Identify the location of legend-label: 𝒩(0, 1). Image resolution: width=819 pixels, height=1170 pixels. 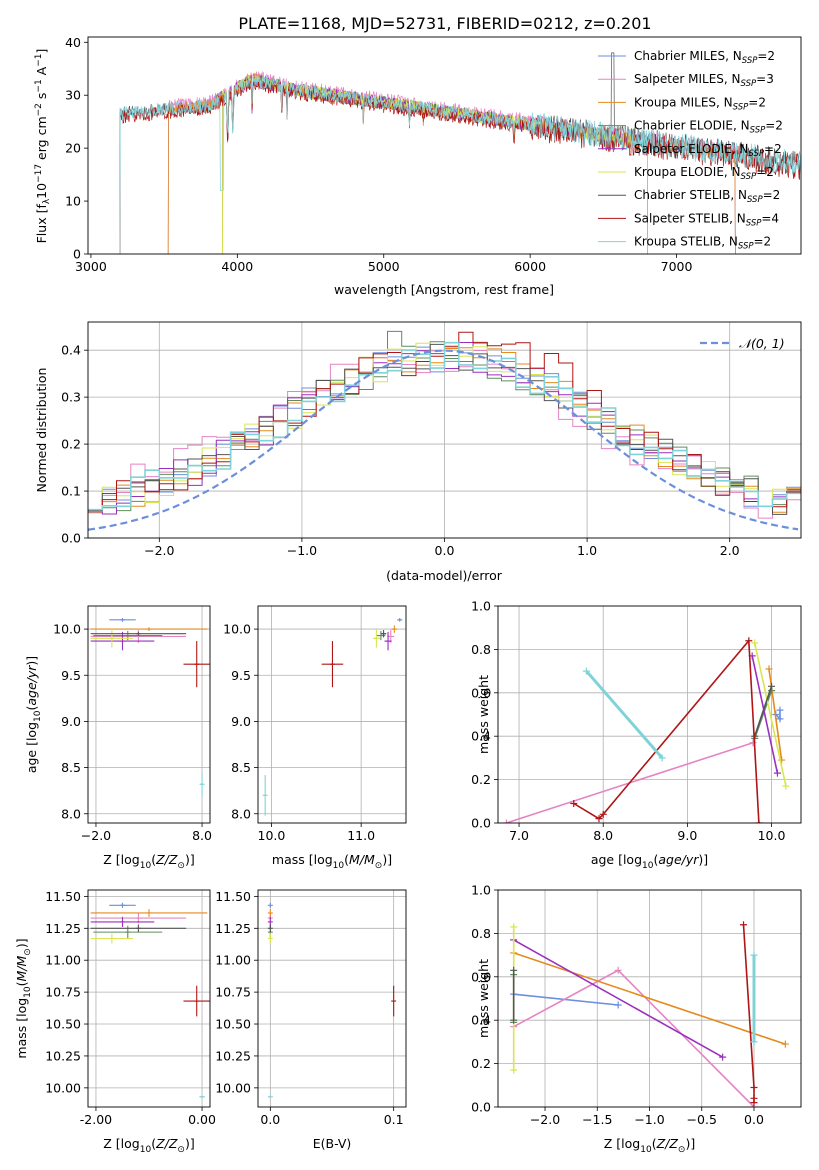
(762, 343).